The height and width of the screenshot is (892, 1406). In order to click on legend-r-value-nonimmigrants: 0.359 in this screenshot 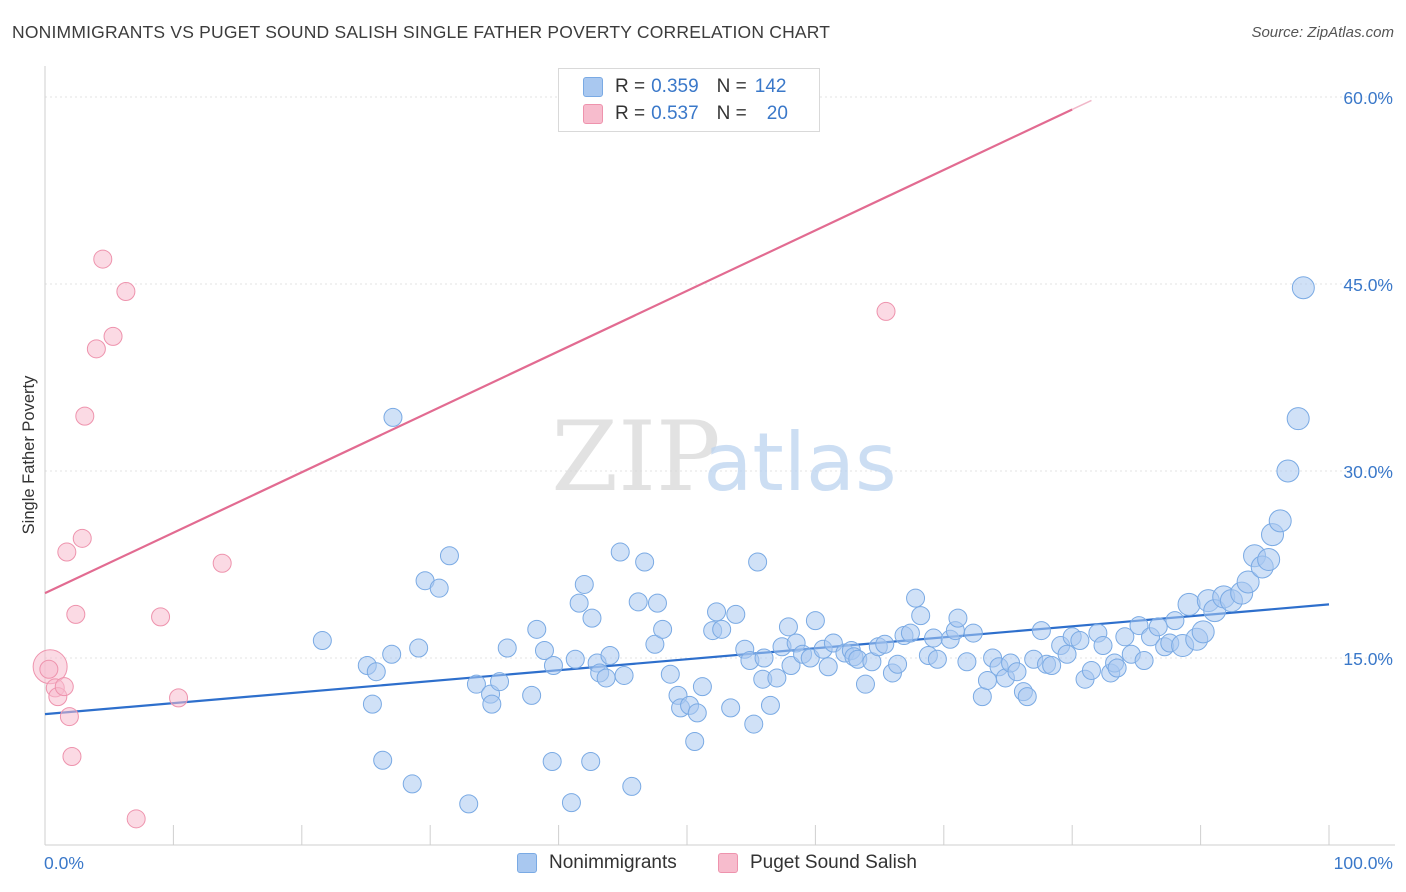, I will do `click(675, 86)`.